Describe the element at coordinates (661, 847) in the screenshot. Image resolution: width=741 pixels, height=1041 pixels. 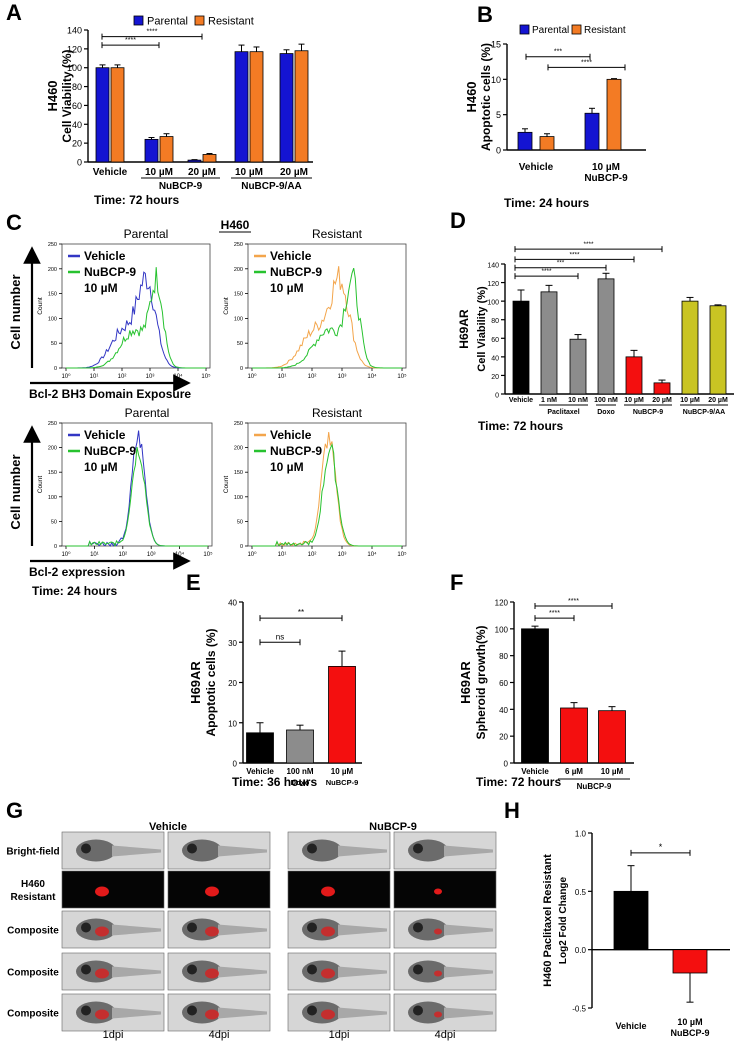
I see `chart-h-sig-label: *` at that location.